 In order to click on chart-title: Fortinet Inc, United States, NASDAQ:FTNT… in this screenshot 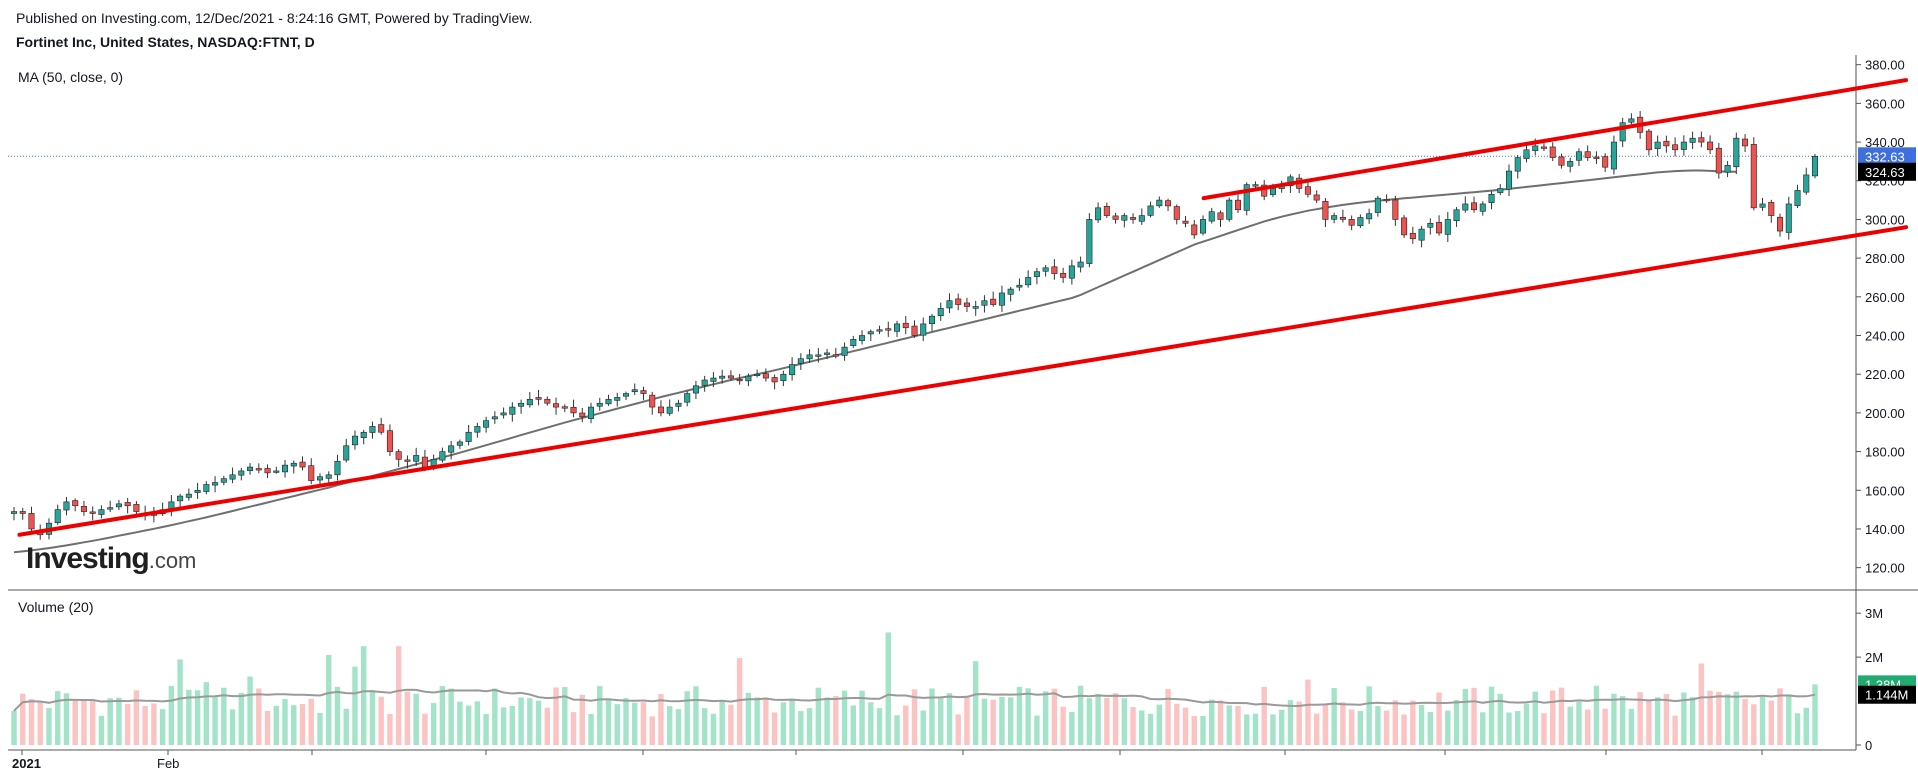, I will do `click(165, 42)`.